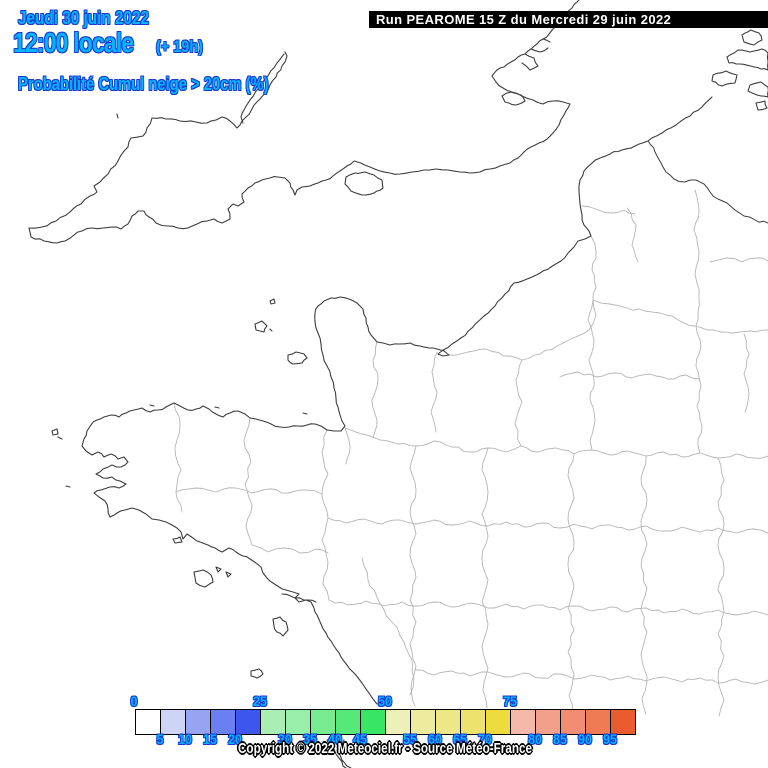 This screenshot has width=768, height=768. Describe the element at coordinates (185, 739) in the screenshot. I see `colorbar-minor-tick-10: 10` at that location.